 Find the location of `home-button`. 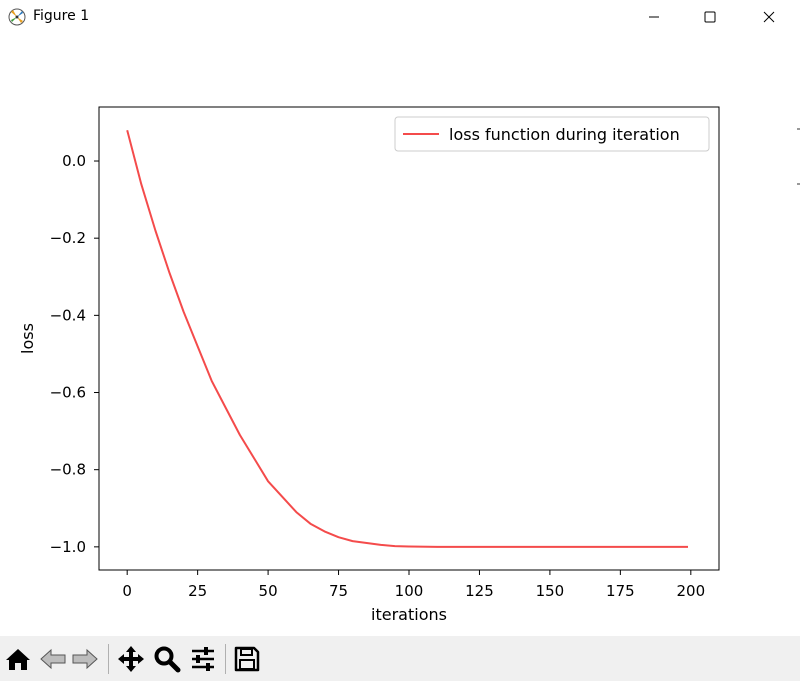

home-button is located at coordinates (18, 659).